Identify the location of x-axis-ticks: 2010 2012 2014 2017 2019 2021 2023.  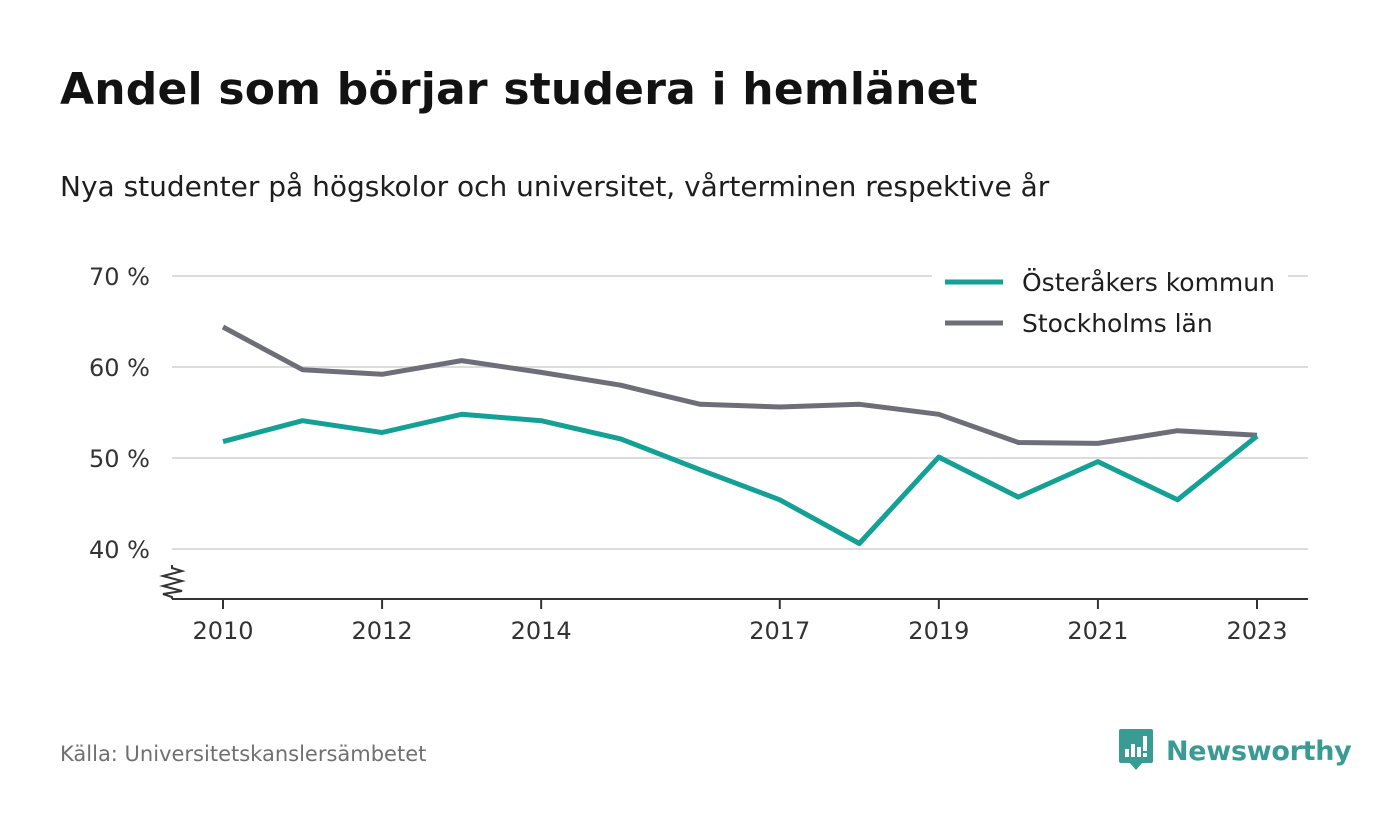
(740, 622).